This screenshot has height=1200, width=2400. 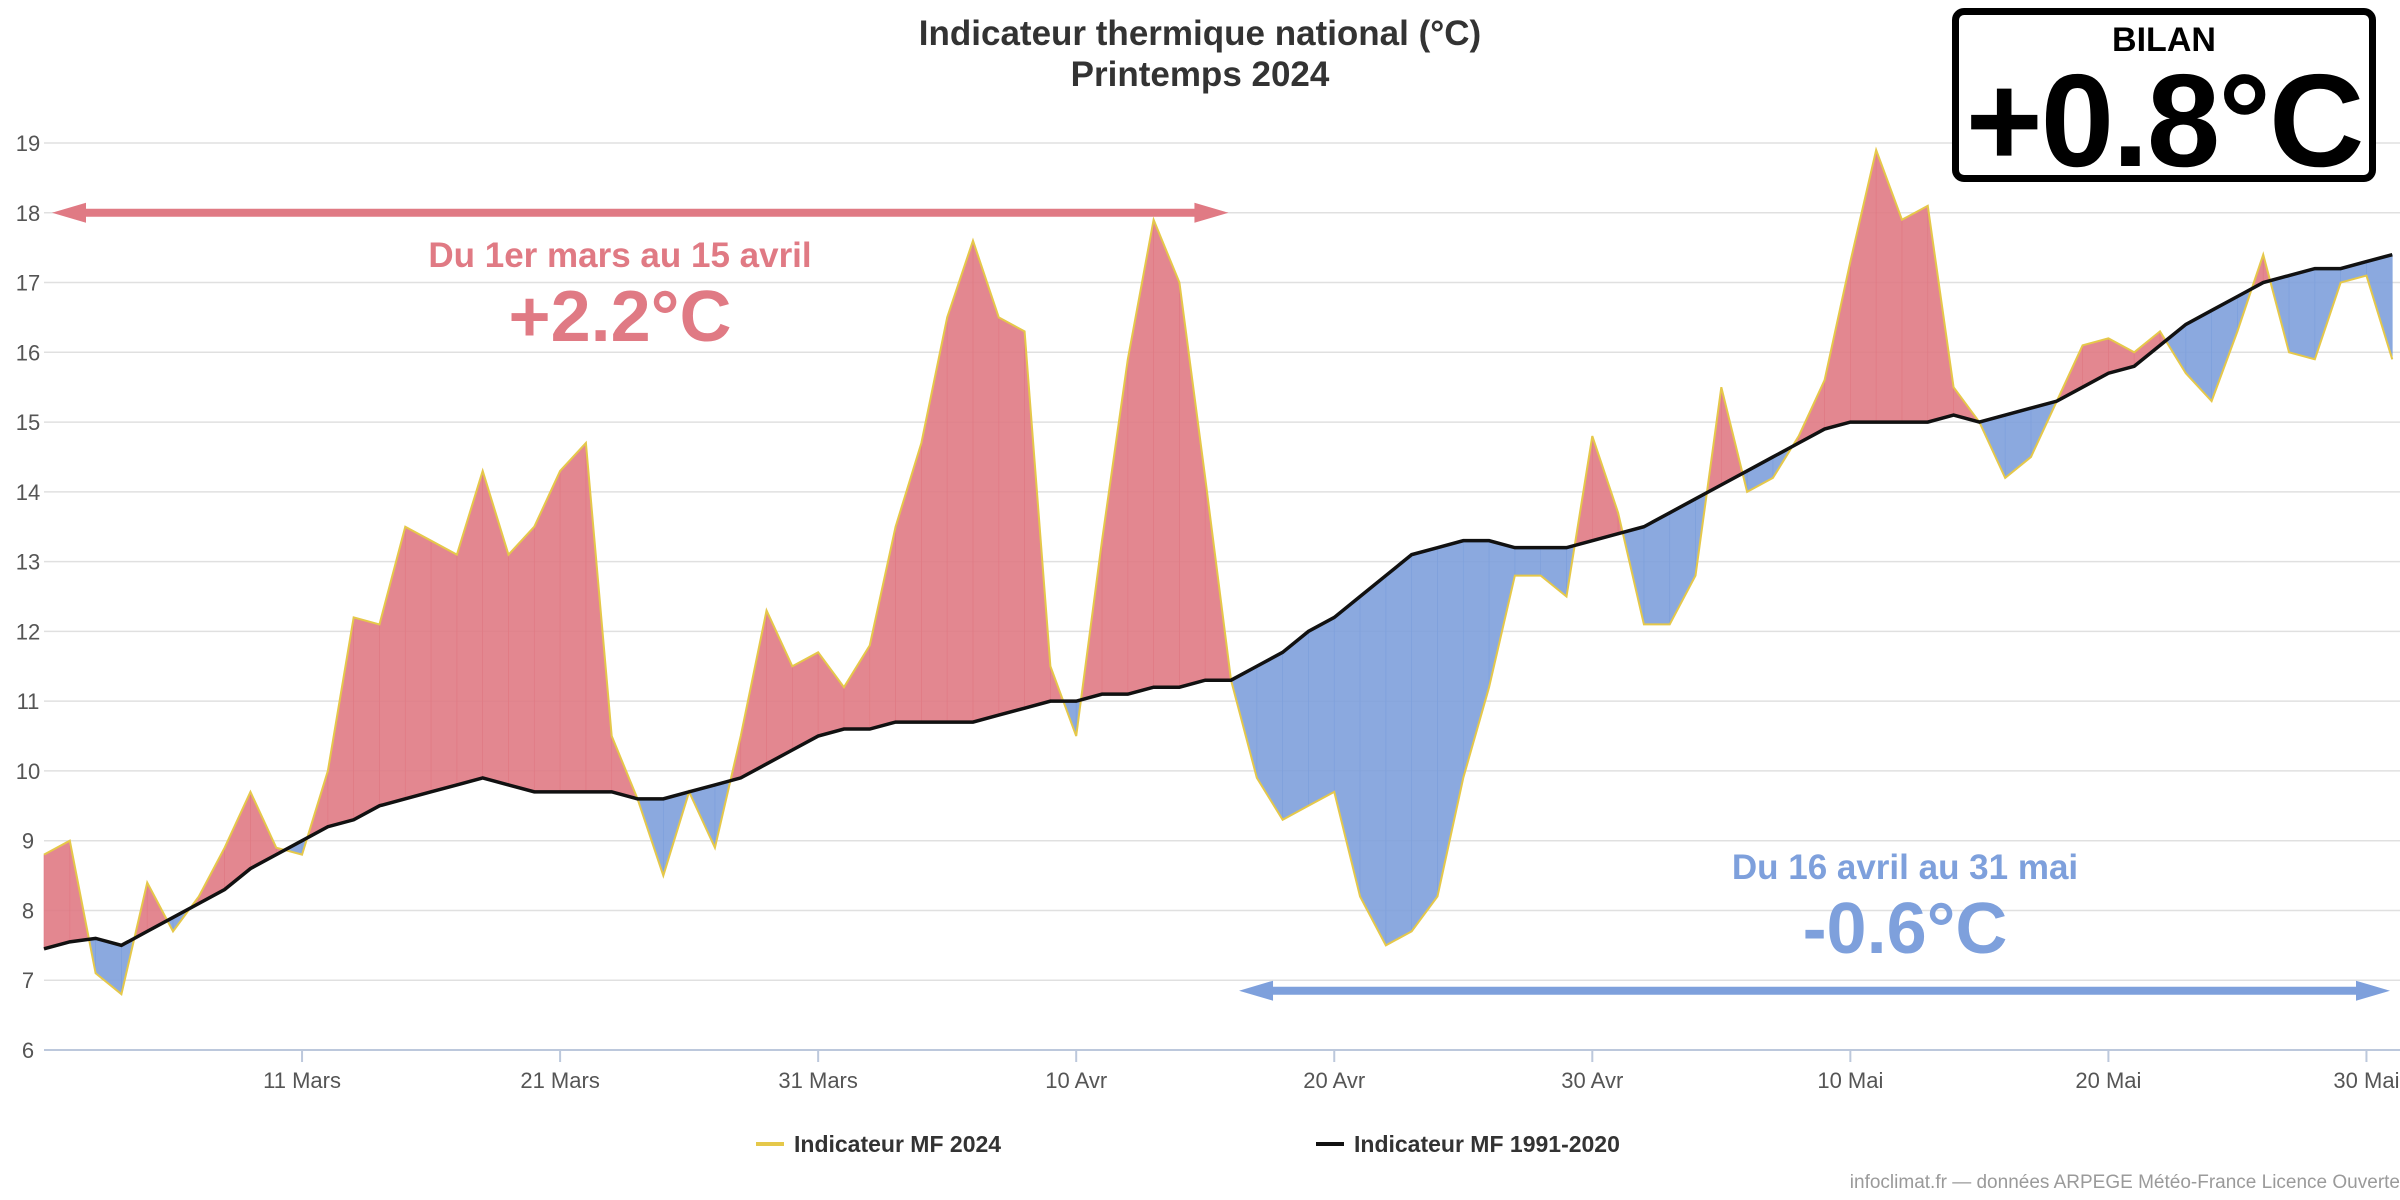 What do you see at coordinates (302, 1080) in the screenshot?
I see `x-tick-label: 11 Mars` at bounding box center [302, 1080].